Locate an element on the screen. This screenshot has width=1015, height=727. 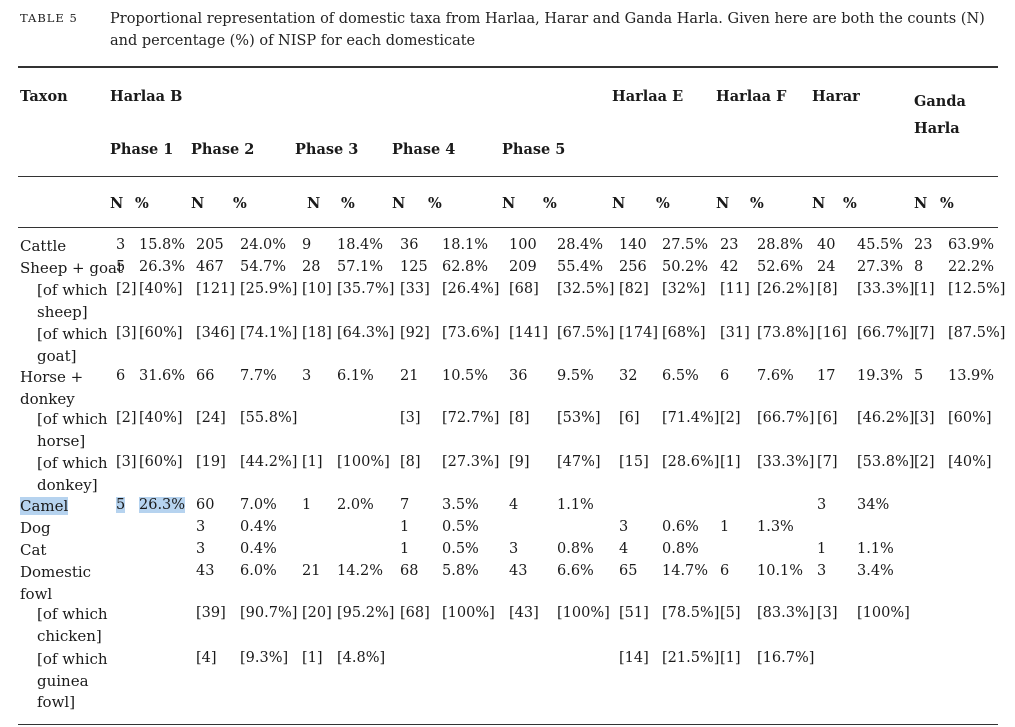
table-cell-r4-c4: 3 is located at coordinates (307, 376).